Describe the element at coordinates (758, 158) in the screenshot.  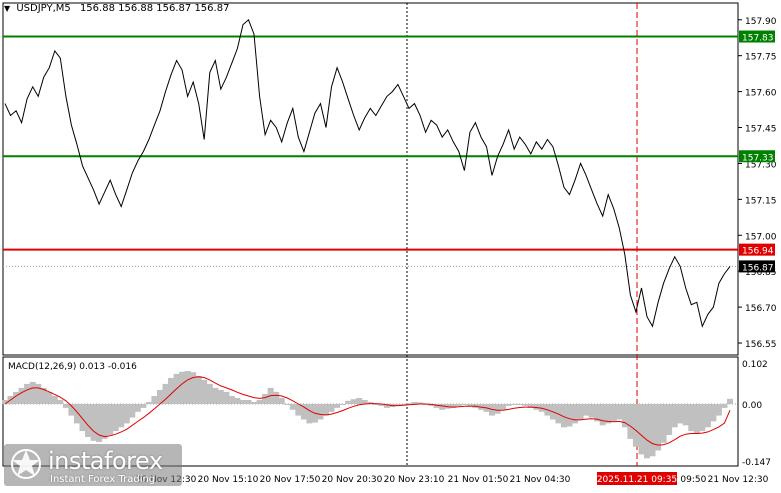
I see `level-price-label: 157.33` at that location.